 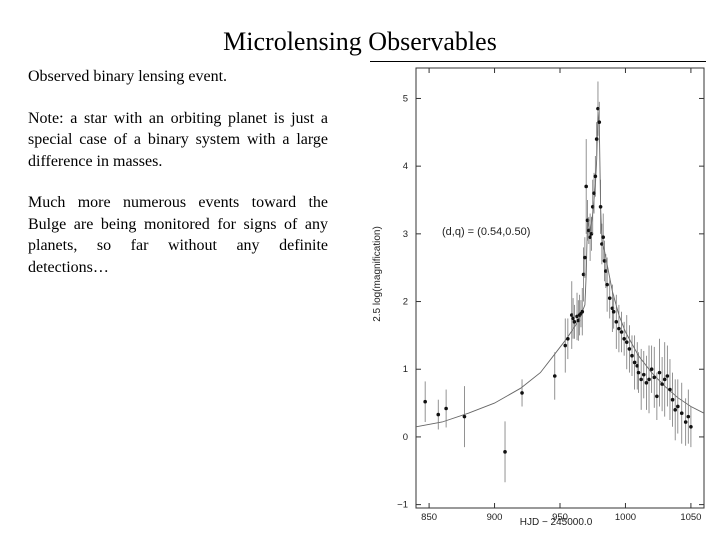 I want to click on y-tick-label: 1, so click(x=405, y=369).